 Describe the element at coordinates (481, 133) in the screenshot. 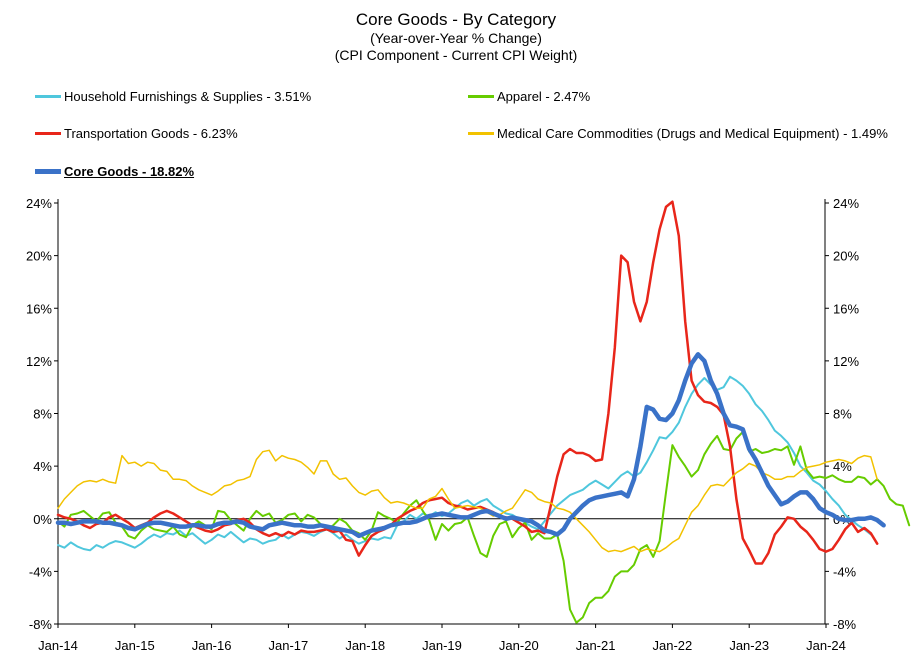

I see `legend-swatch-medical-care` at that location.